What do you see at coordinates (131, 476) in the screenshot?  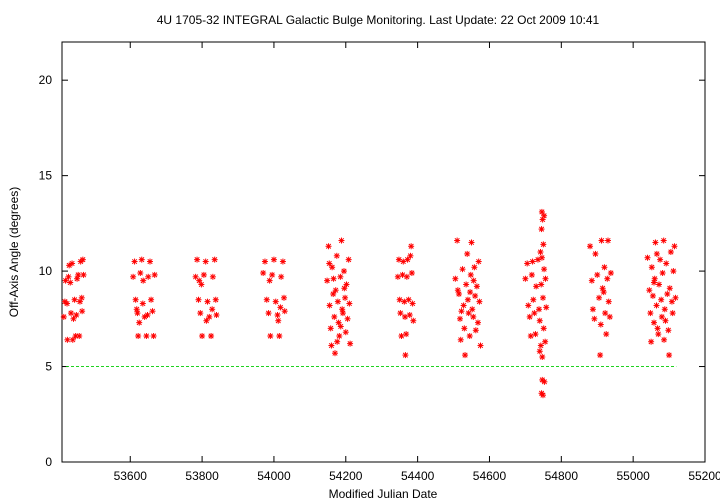 I see `x-tick-label: 53600` at bounding box center [131, 476].